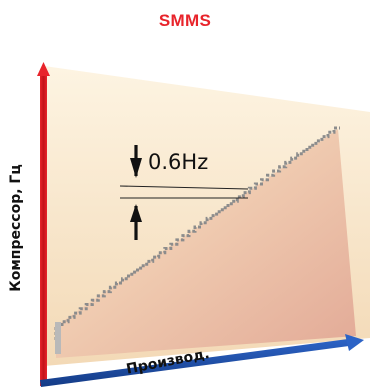 Image resolution: width=370 pixels, height=392 pixels. What do you see at coordinates (43, 224) in the screenshot?
I see `y-axis` at bounding box center [43, 224].